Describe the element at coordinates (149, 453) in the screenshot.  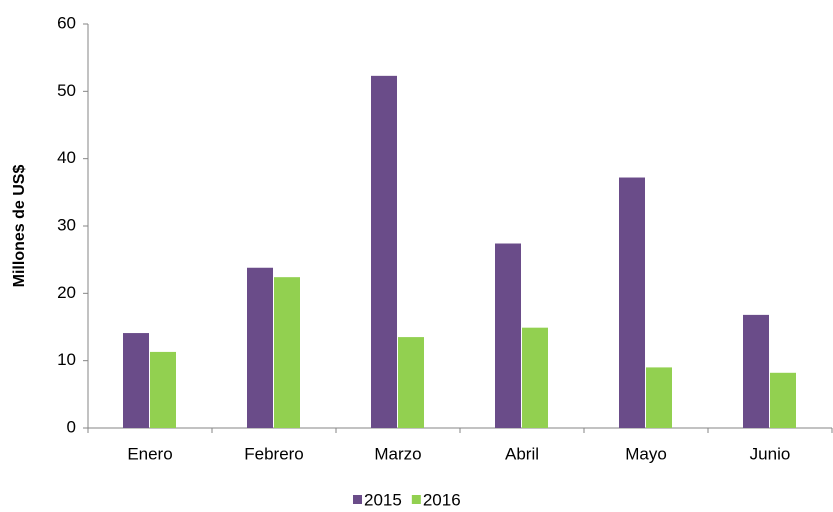
I see `x-tick-label: Enero` at that location.